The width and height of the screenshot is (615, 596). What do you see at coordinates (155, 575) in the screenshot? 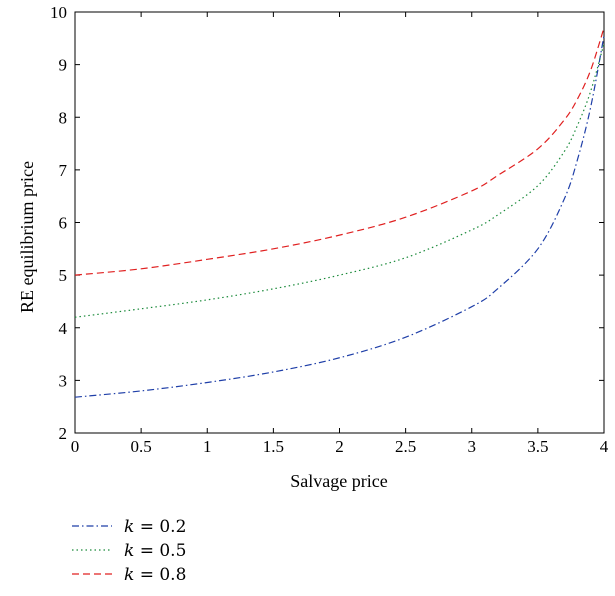
I see `legend-label-3: k = 0.8` at bounding box center [155, 575].